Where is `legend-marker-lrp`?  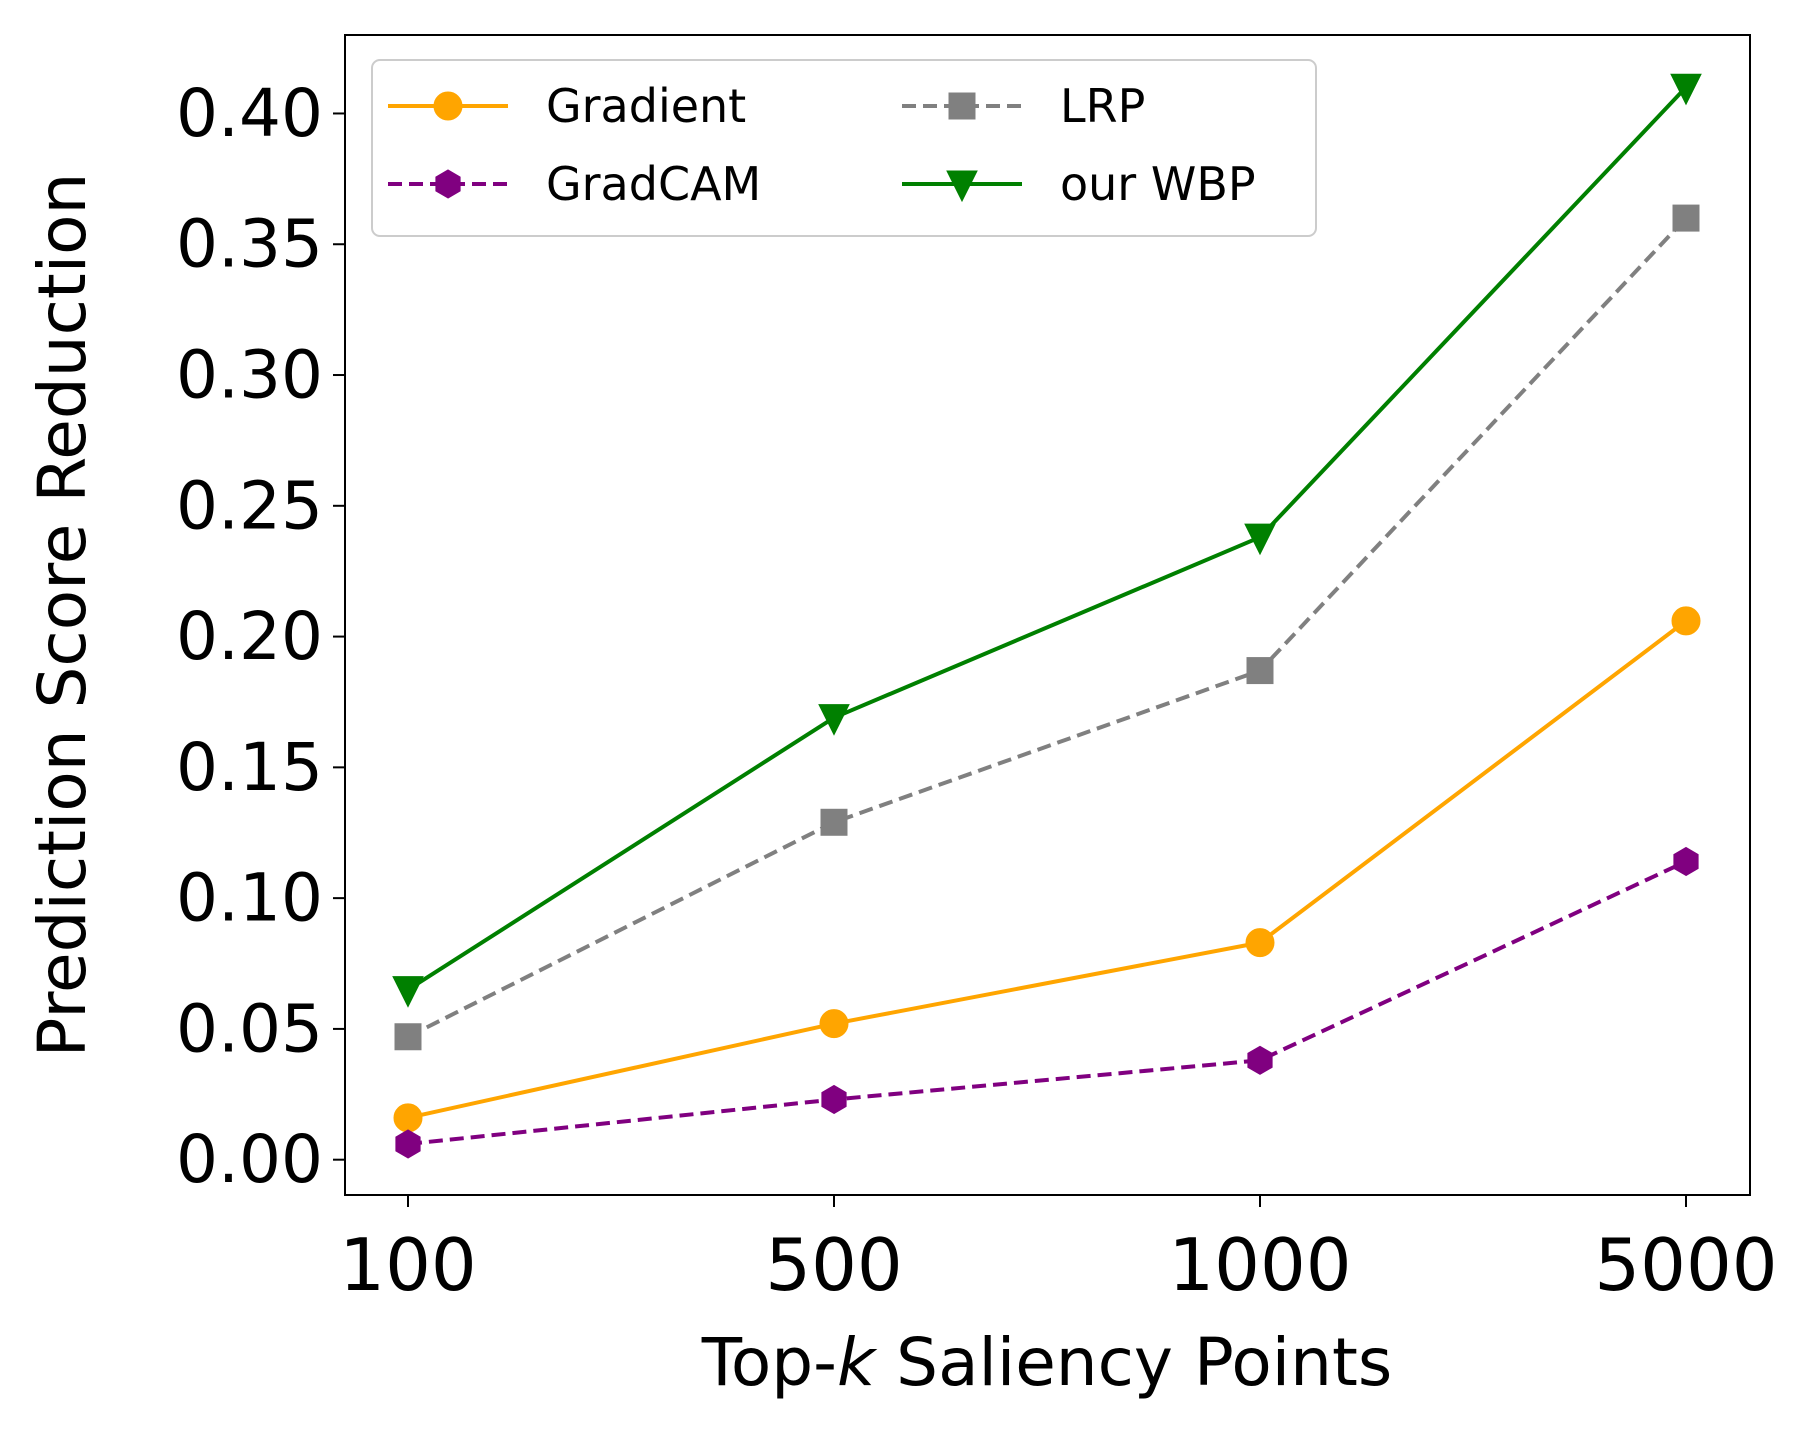 legend-marker-lrp is located at coordinates (962, 106).